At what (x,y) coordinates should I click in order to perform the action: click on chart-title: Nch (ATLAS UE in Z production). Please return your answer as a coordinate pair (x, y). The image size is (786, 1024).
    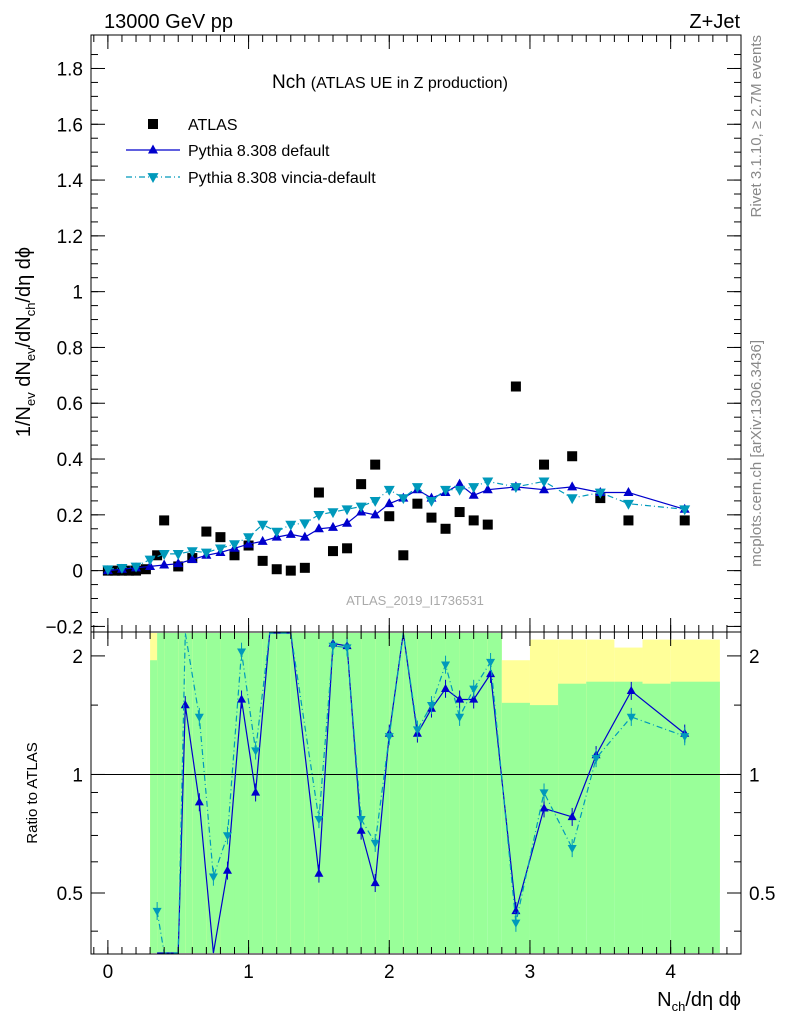
    Looking at the image, I should click on (390, 82).